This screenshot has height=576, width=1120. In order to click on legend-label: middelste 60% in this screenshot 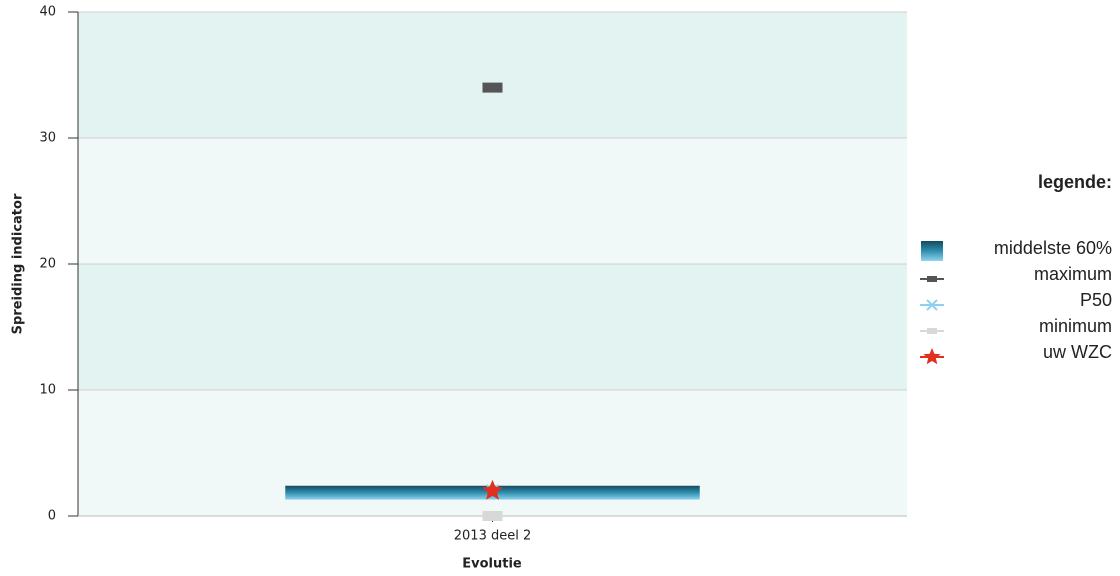, I will do `click(1053, 248)`.